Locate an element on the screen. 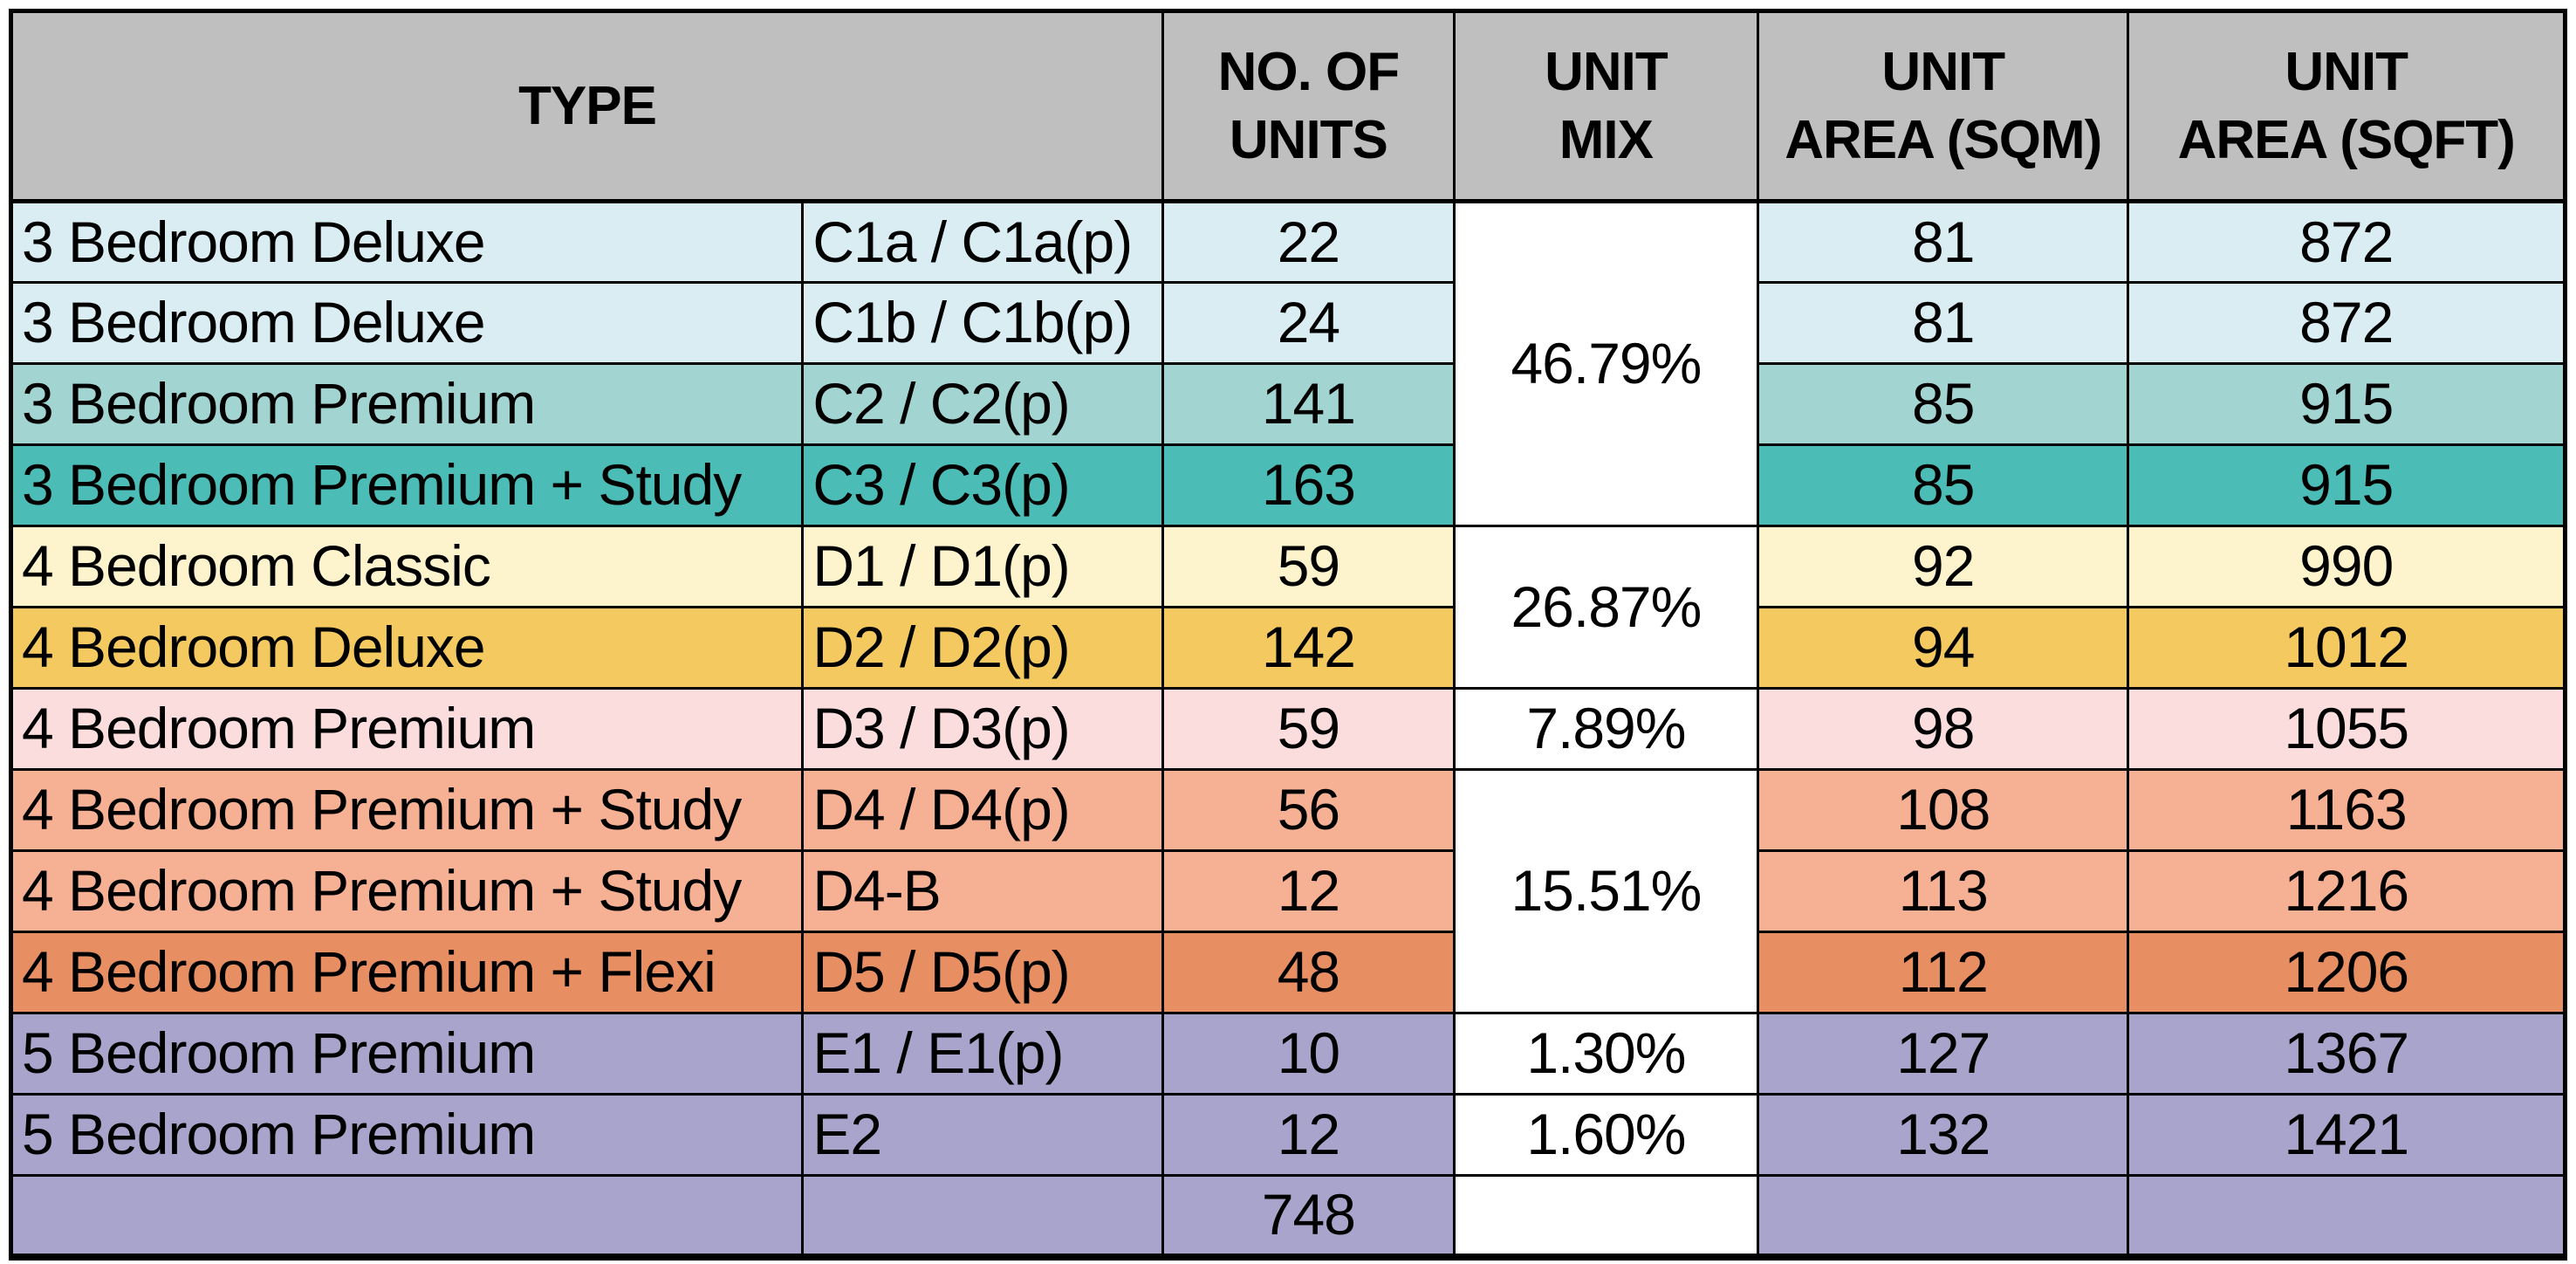 This screenshot has width=2576, height=1264. units-text: 141 is located at coordinates (1309, 403).